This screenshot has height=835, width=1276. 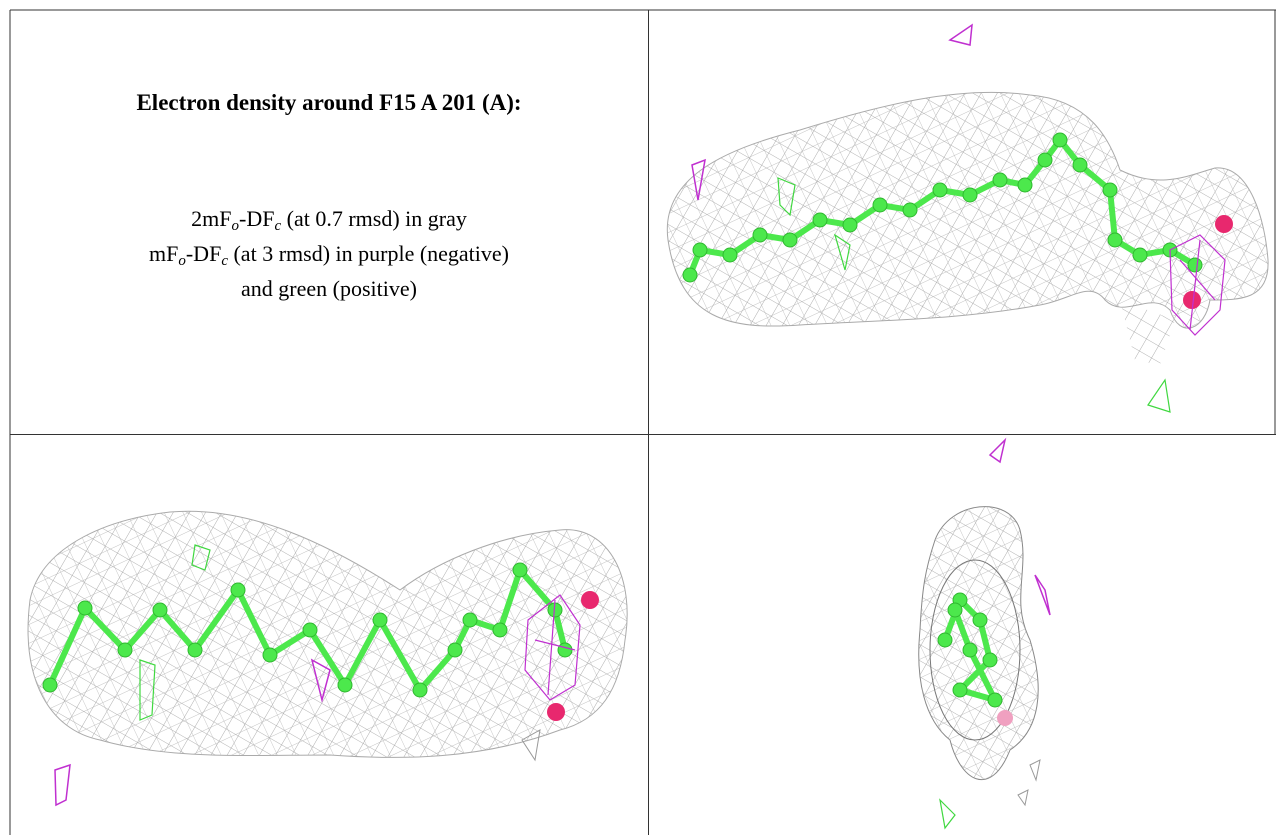 What do you see at coordinates (368, 253) in the screenshot?
I see `legend-text: (at 3 rmsd) in purple (negative)` at bounding box center [368, 253].